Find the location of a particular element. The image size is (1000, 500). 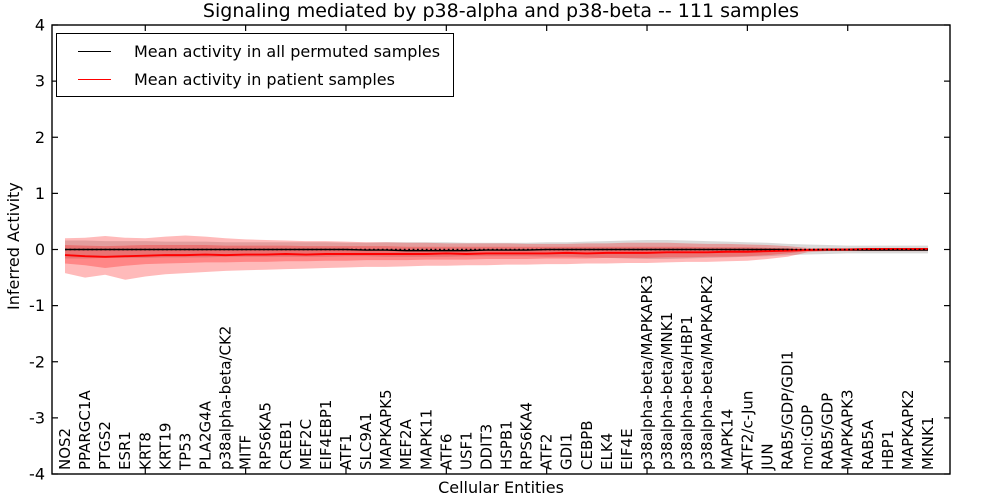

category-label: ATF2/c-Jun is located at coordinates (747, 430).